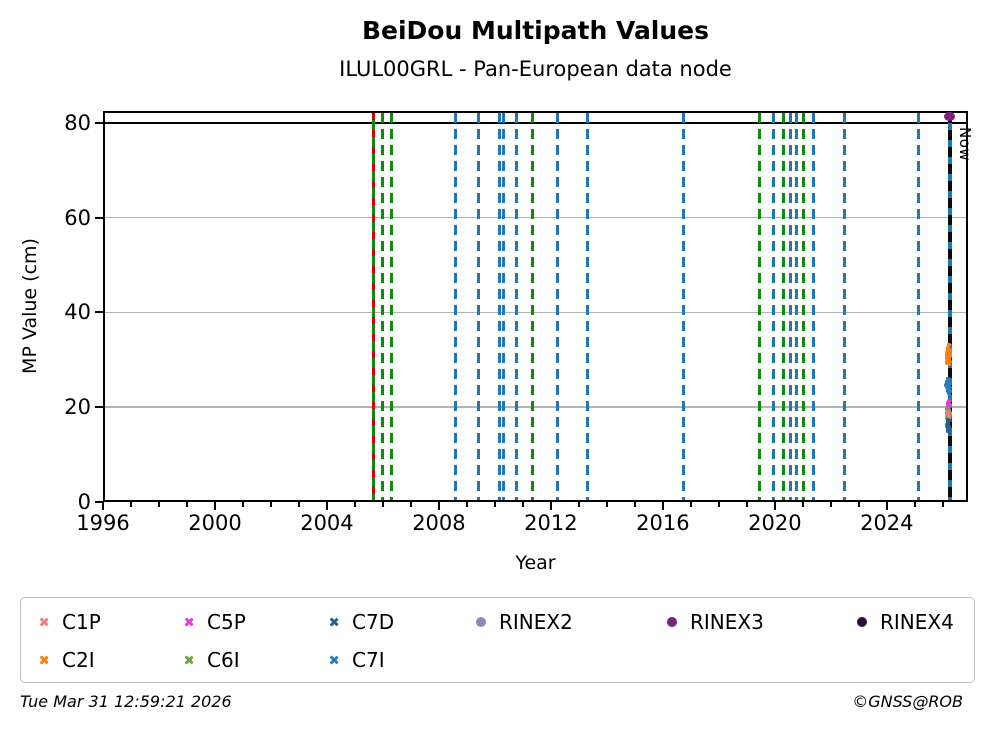 The width and height of the screenshot is (993, 734). I want to click on legend-item-c1p: C1P, so click(70, 622).